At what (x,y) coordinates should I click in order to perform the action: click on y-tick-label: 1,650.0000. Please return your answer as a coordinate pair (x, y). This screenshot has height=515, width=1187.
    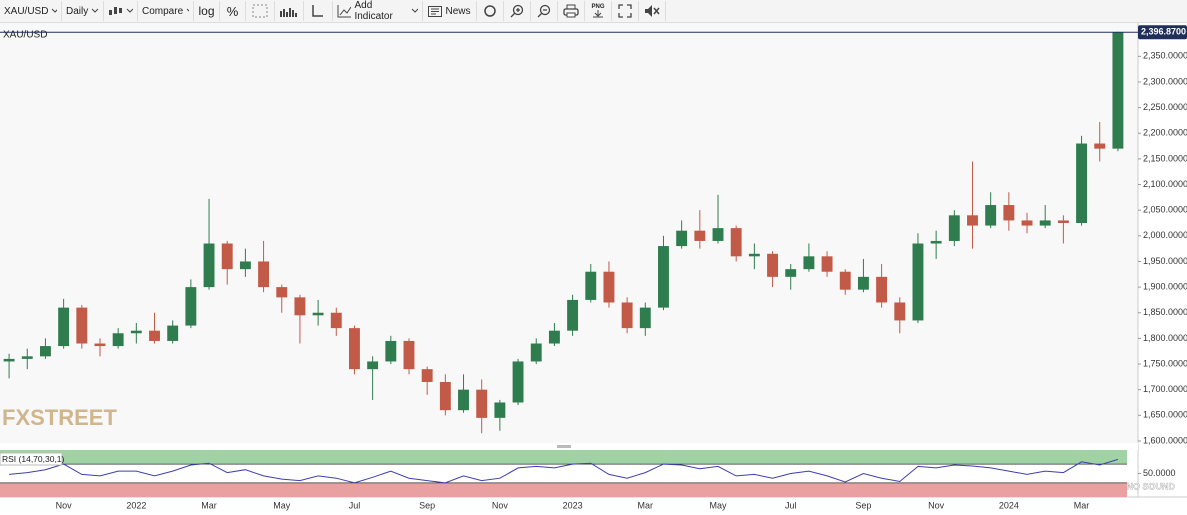
    Looking at the image, I should click on (1165, 415).